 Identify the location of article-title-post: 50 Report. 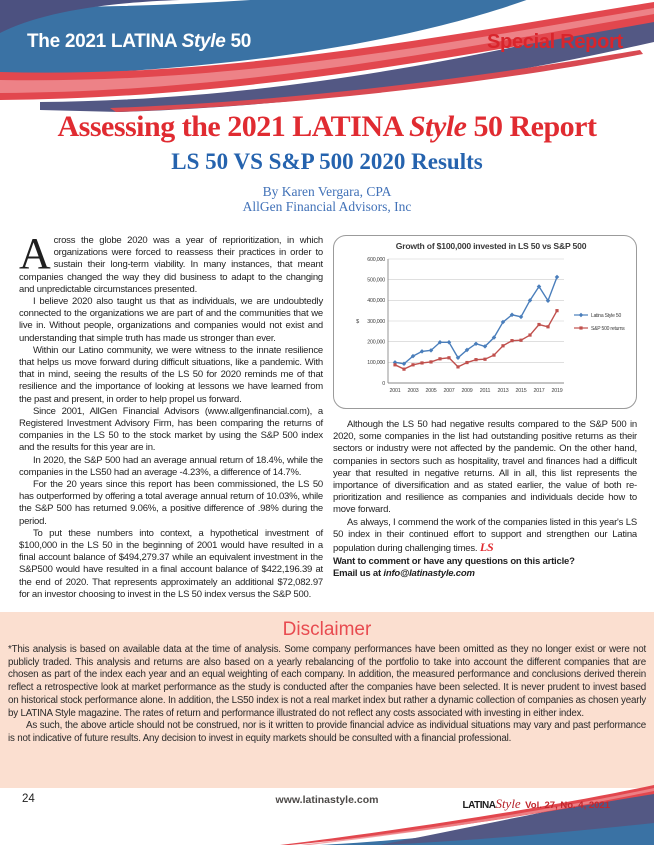
(531, 126).